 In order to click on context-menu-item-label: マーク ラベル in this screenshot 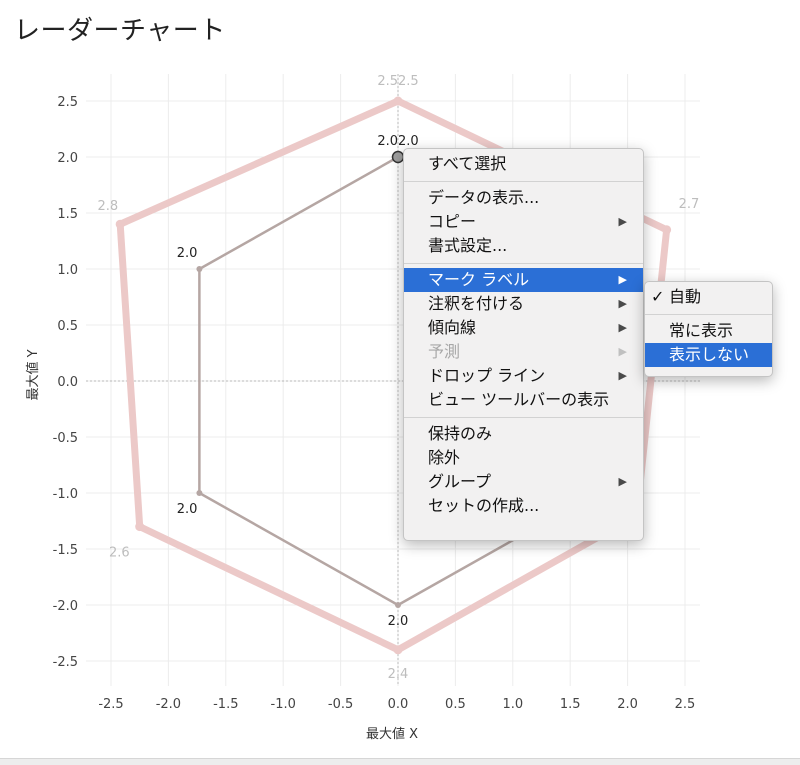, I will do `click(479, 279)`.